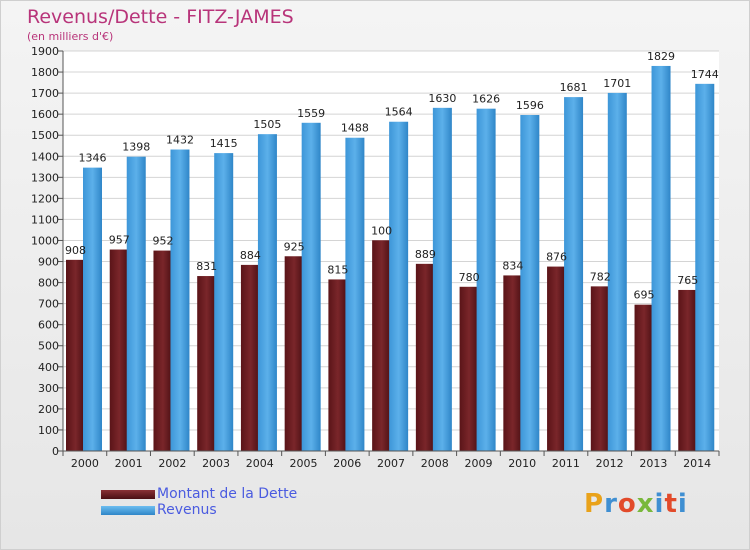 The height and width of the screenshot is (550, 750). I want to click on revenue-value-label: 1559, so click(311, 113).